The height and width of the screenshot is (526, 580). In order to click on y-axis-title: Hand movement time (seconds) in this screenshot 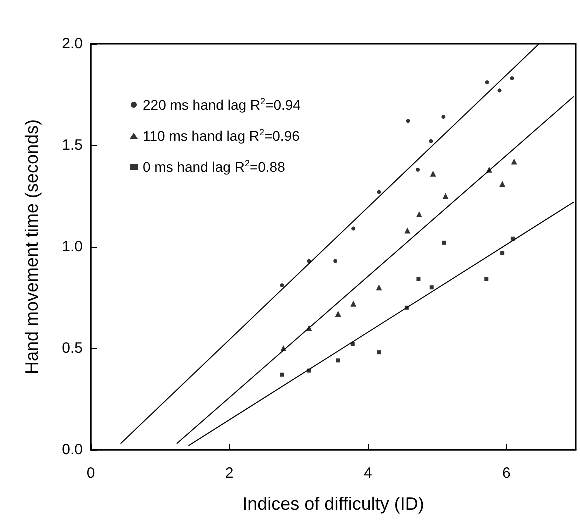, I will do `click(32, 247)`.